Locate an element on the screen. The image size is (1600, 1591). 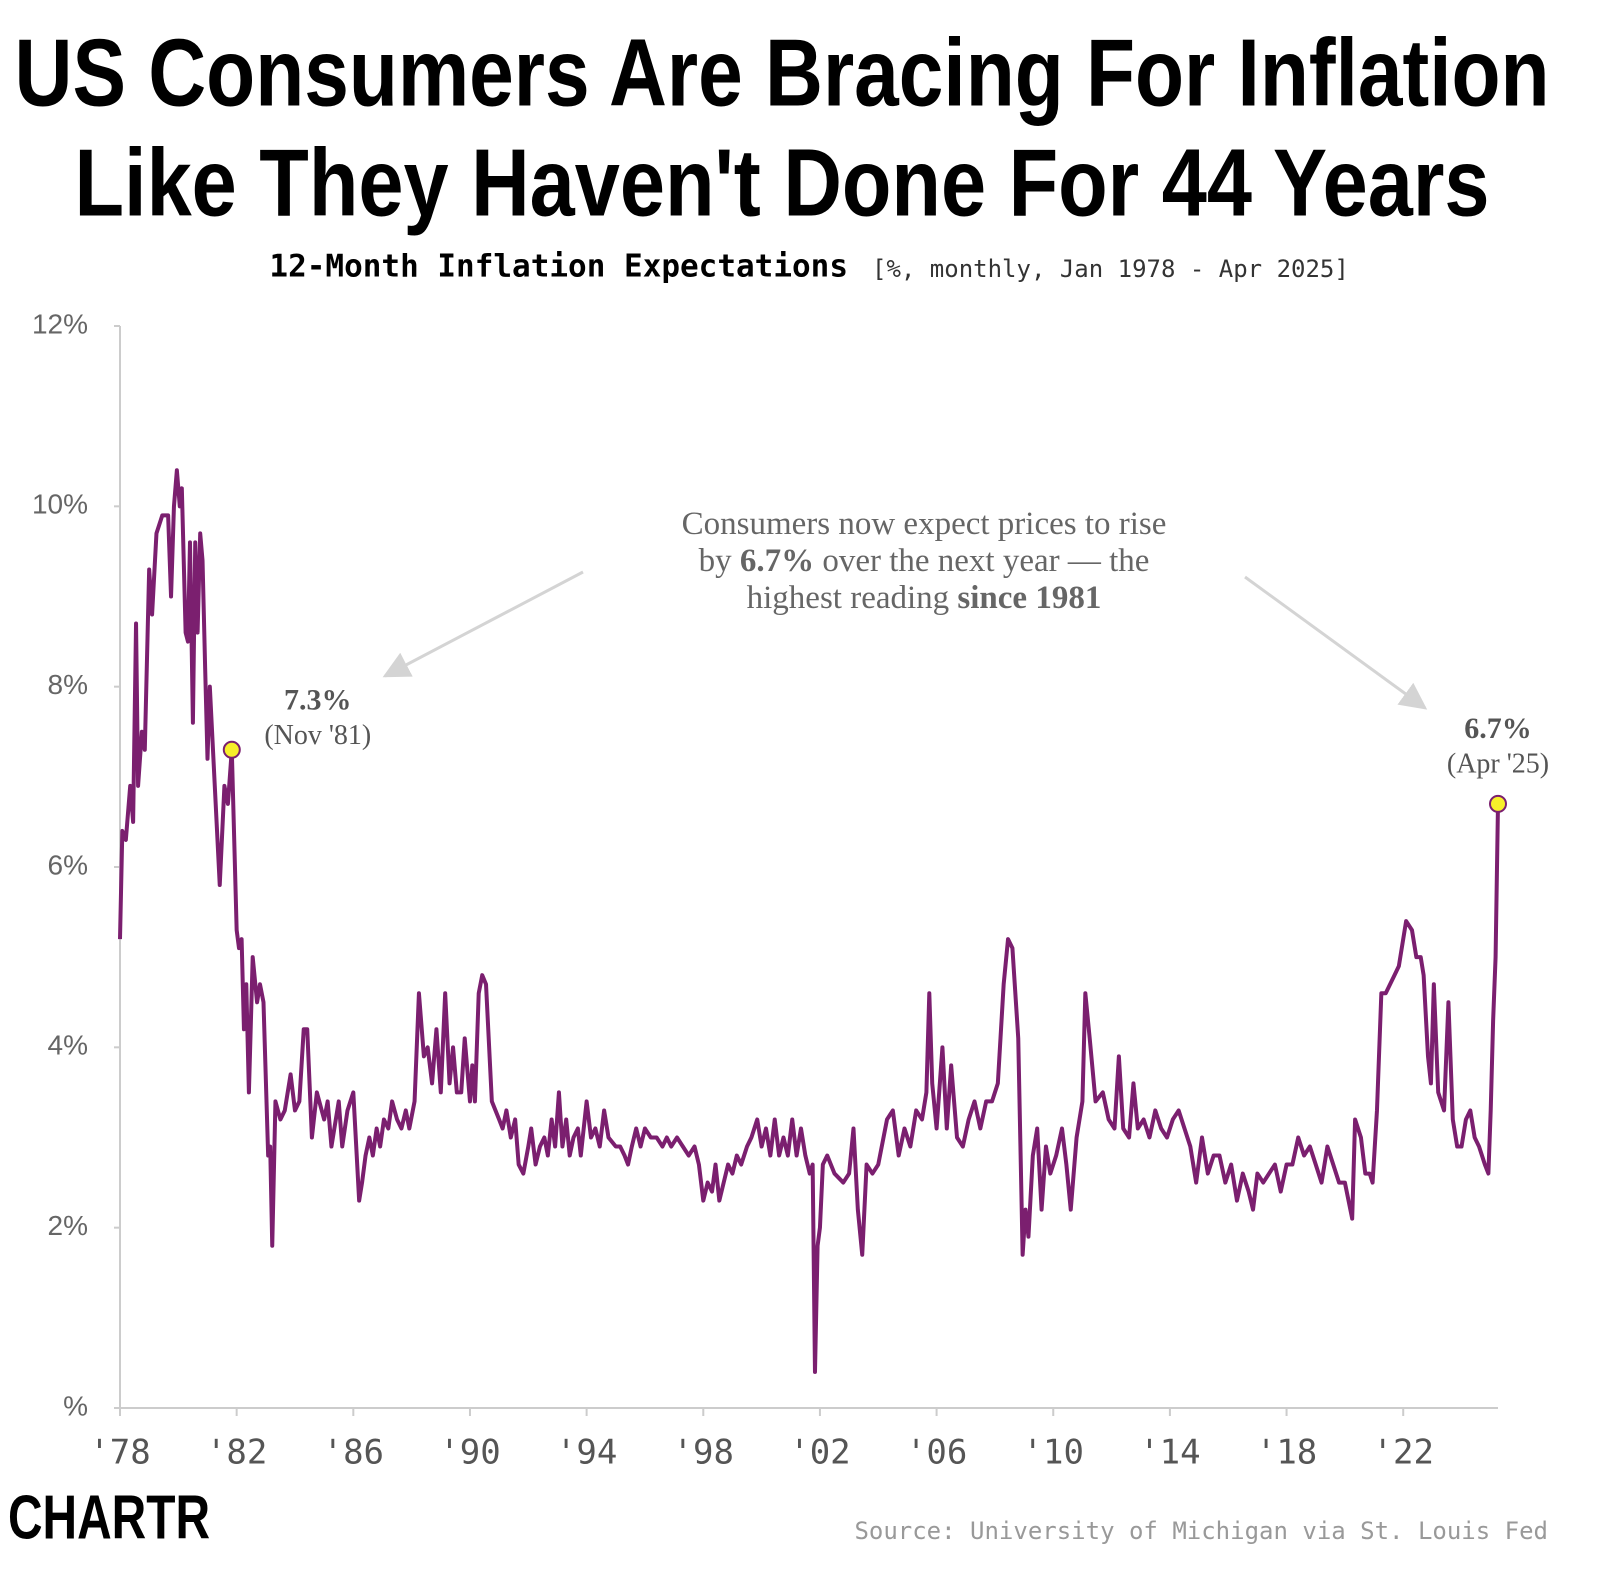
callout-line: by 6.7% over the next year — the is located at coordinates (924, 561).